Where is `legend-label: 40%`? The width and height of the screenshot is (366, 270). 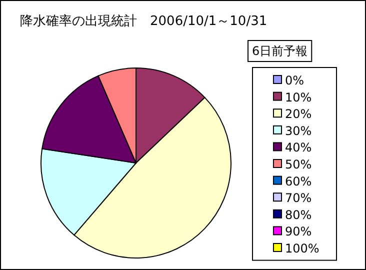
legend-label: 40% is located at coordinates (298, 147).